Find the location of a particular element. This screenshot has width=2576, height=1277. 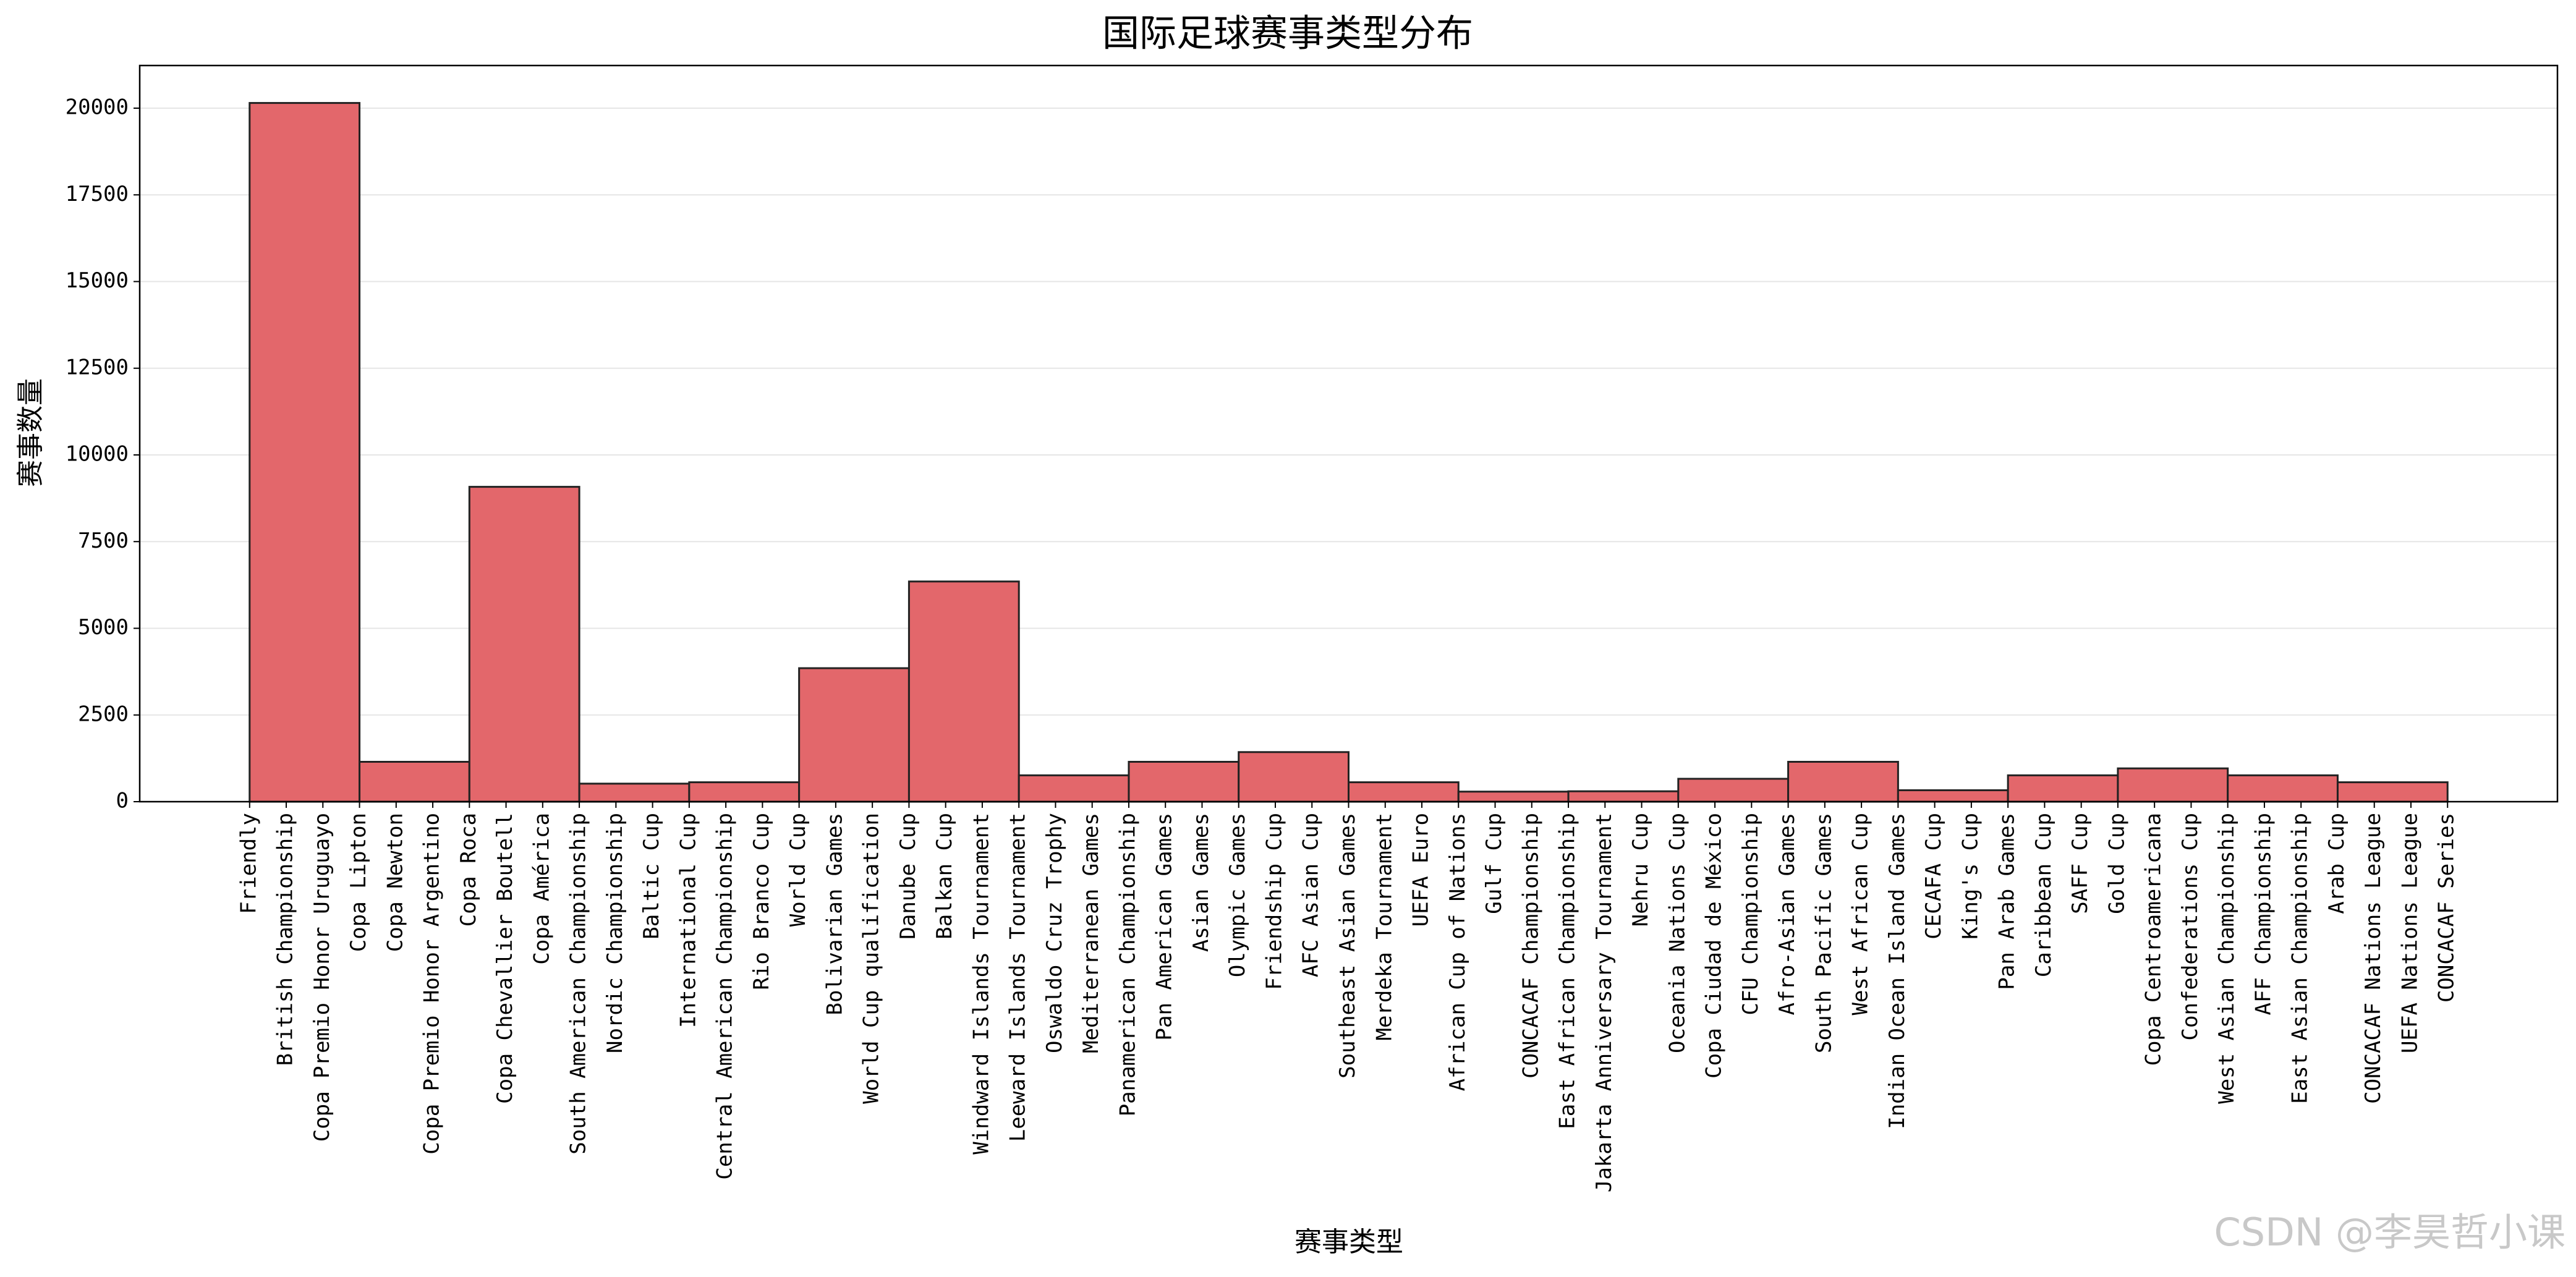

y-tick-label: 2500 is located at coordinates (103, 714).